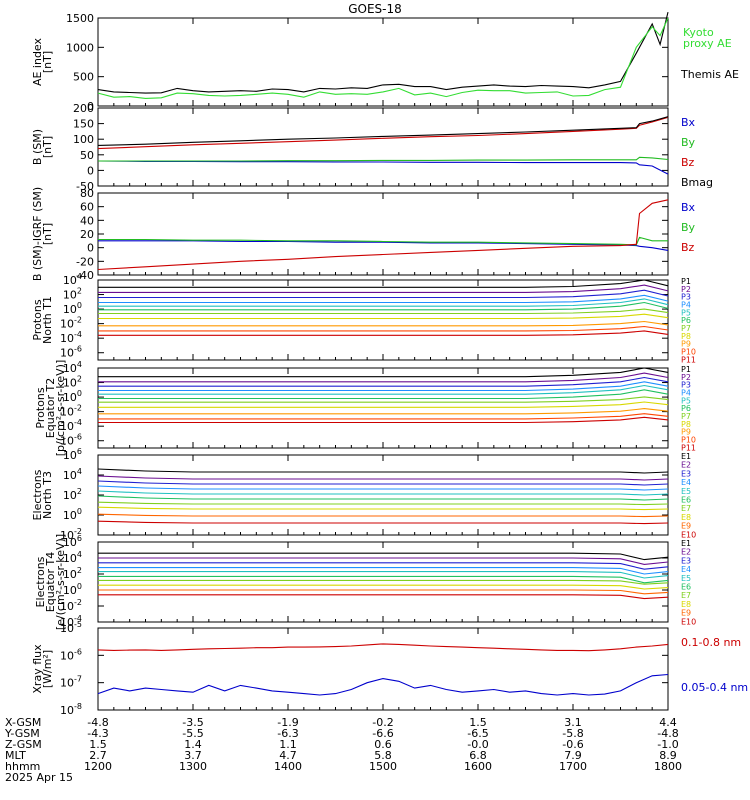 The image size is (750, 800). Describe the element at coordinates (383, 571) in the screenshot. I see `channel-e4` at that location.